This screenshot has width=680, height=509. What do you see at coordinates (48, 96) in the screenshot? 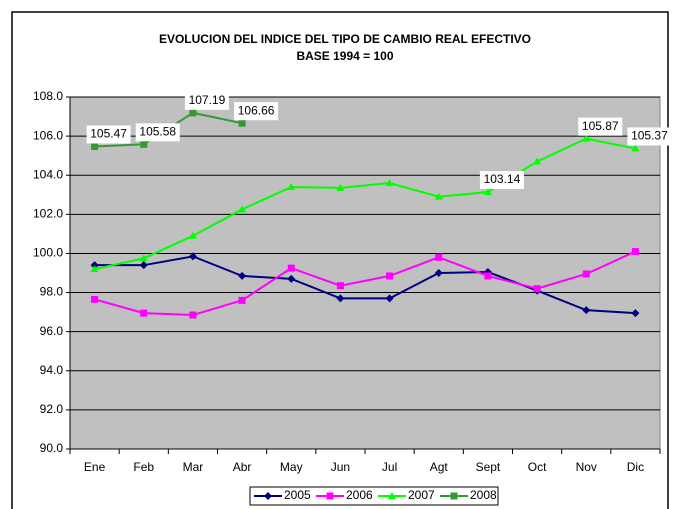
I see `y-tick-label: 108.0` at bounding box center [48, 96].